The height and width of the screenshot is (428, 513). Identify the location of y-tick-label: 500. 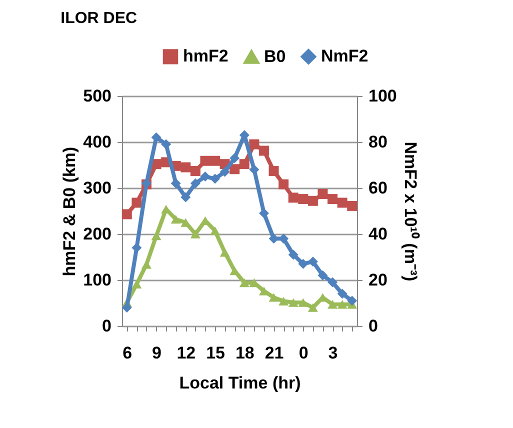
(97, 96).